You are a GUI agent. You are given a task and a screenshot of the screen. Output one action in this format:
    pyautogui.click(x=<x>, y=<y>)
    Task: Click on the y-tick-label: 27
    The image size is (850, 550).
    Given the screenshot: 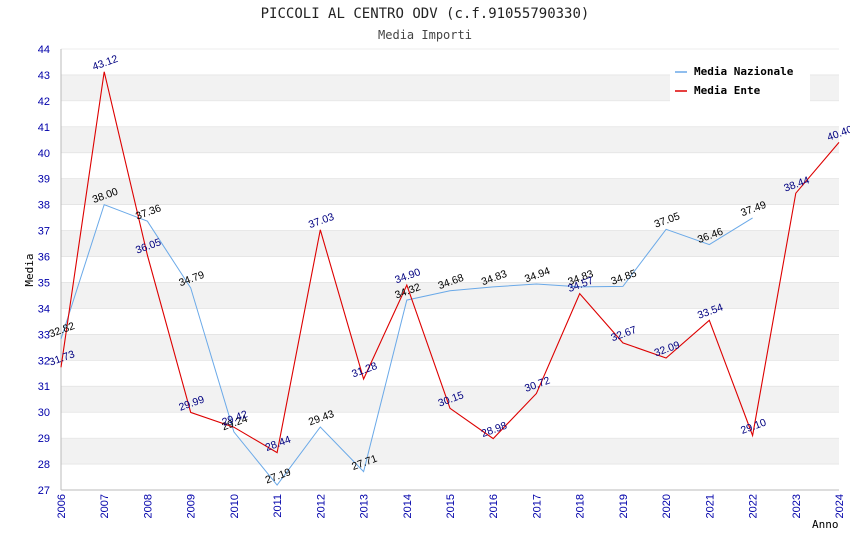 What is the action you would take?
    pyautogui.click(x=44, y=491)
    